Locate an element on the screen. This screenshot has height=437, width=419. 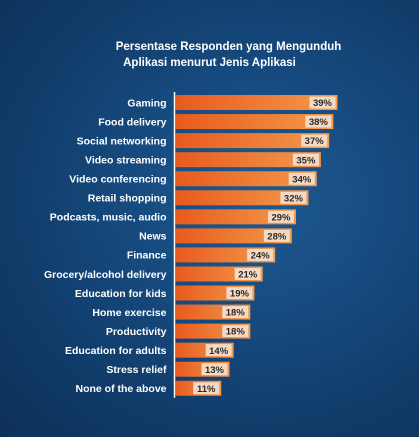
value-label: 14% is located at coordinates (219, 351).